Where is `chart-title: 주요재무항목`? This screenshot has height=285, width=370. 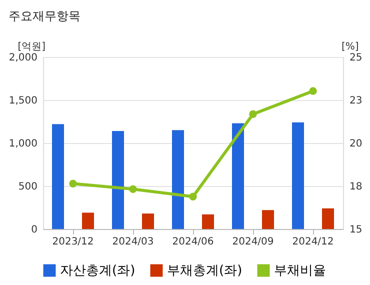 chart-title: 주요재무항목 is located at coordinates (44, 16).